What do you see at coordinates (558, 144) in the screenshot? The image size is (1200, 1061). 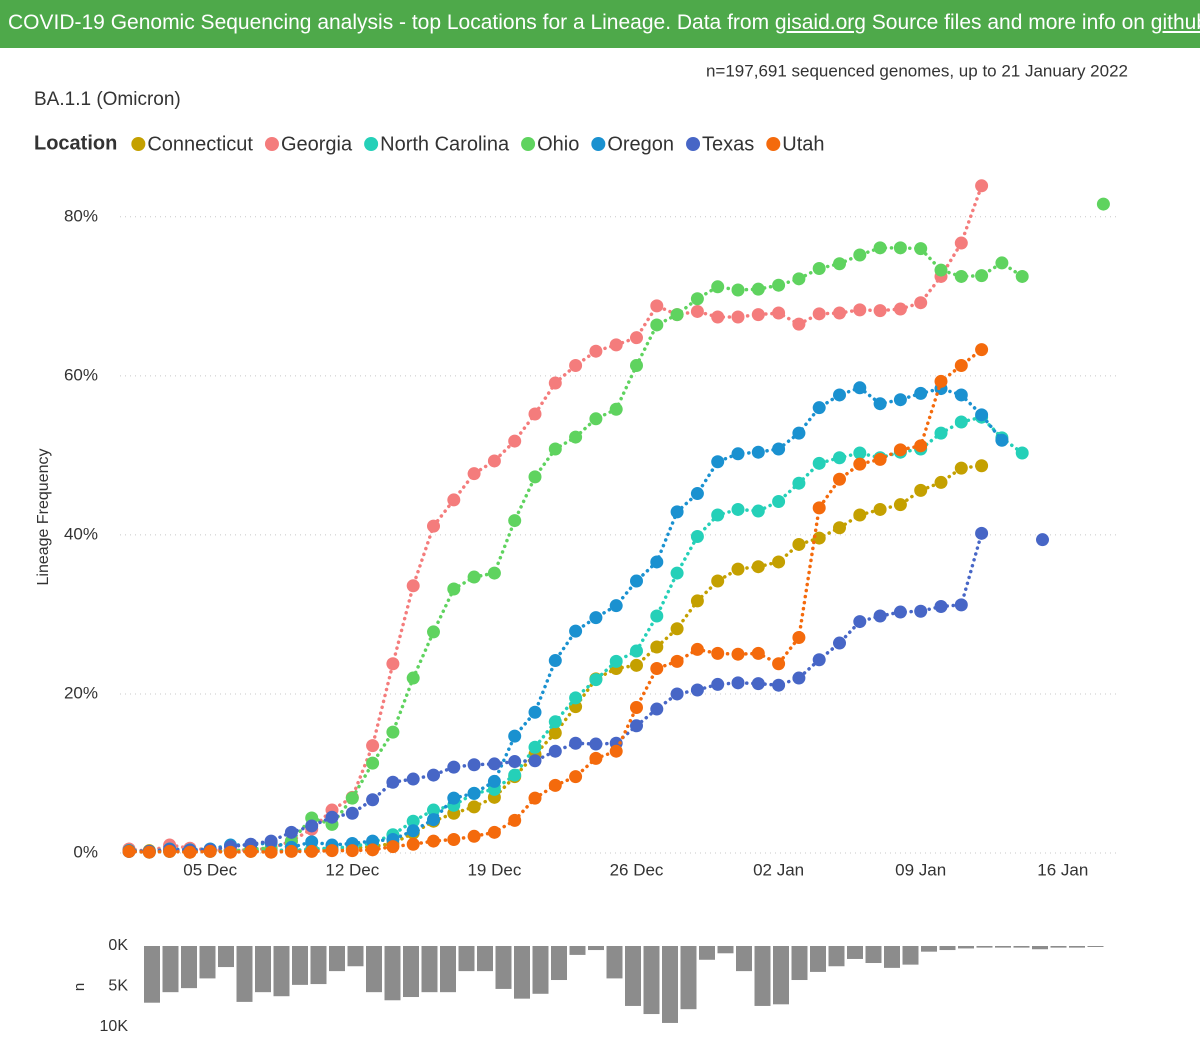 I see `legend-label: Ohio` at bounding box center [558, 144].